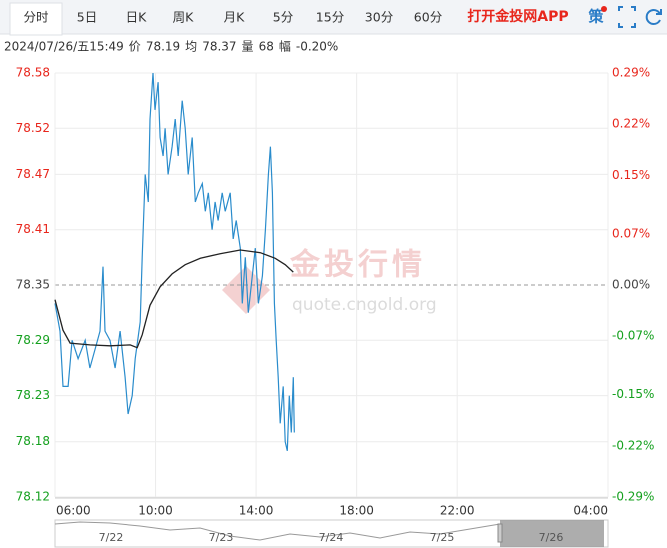 The width and height of the screenshot is (667, 548). What do you see at coordinates (33, 229) in the screenshot?
I see `y-tick-label: 78.41` at bounding box center [33, 229].